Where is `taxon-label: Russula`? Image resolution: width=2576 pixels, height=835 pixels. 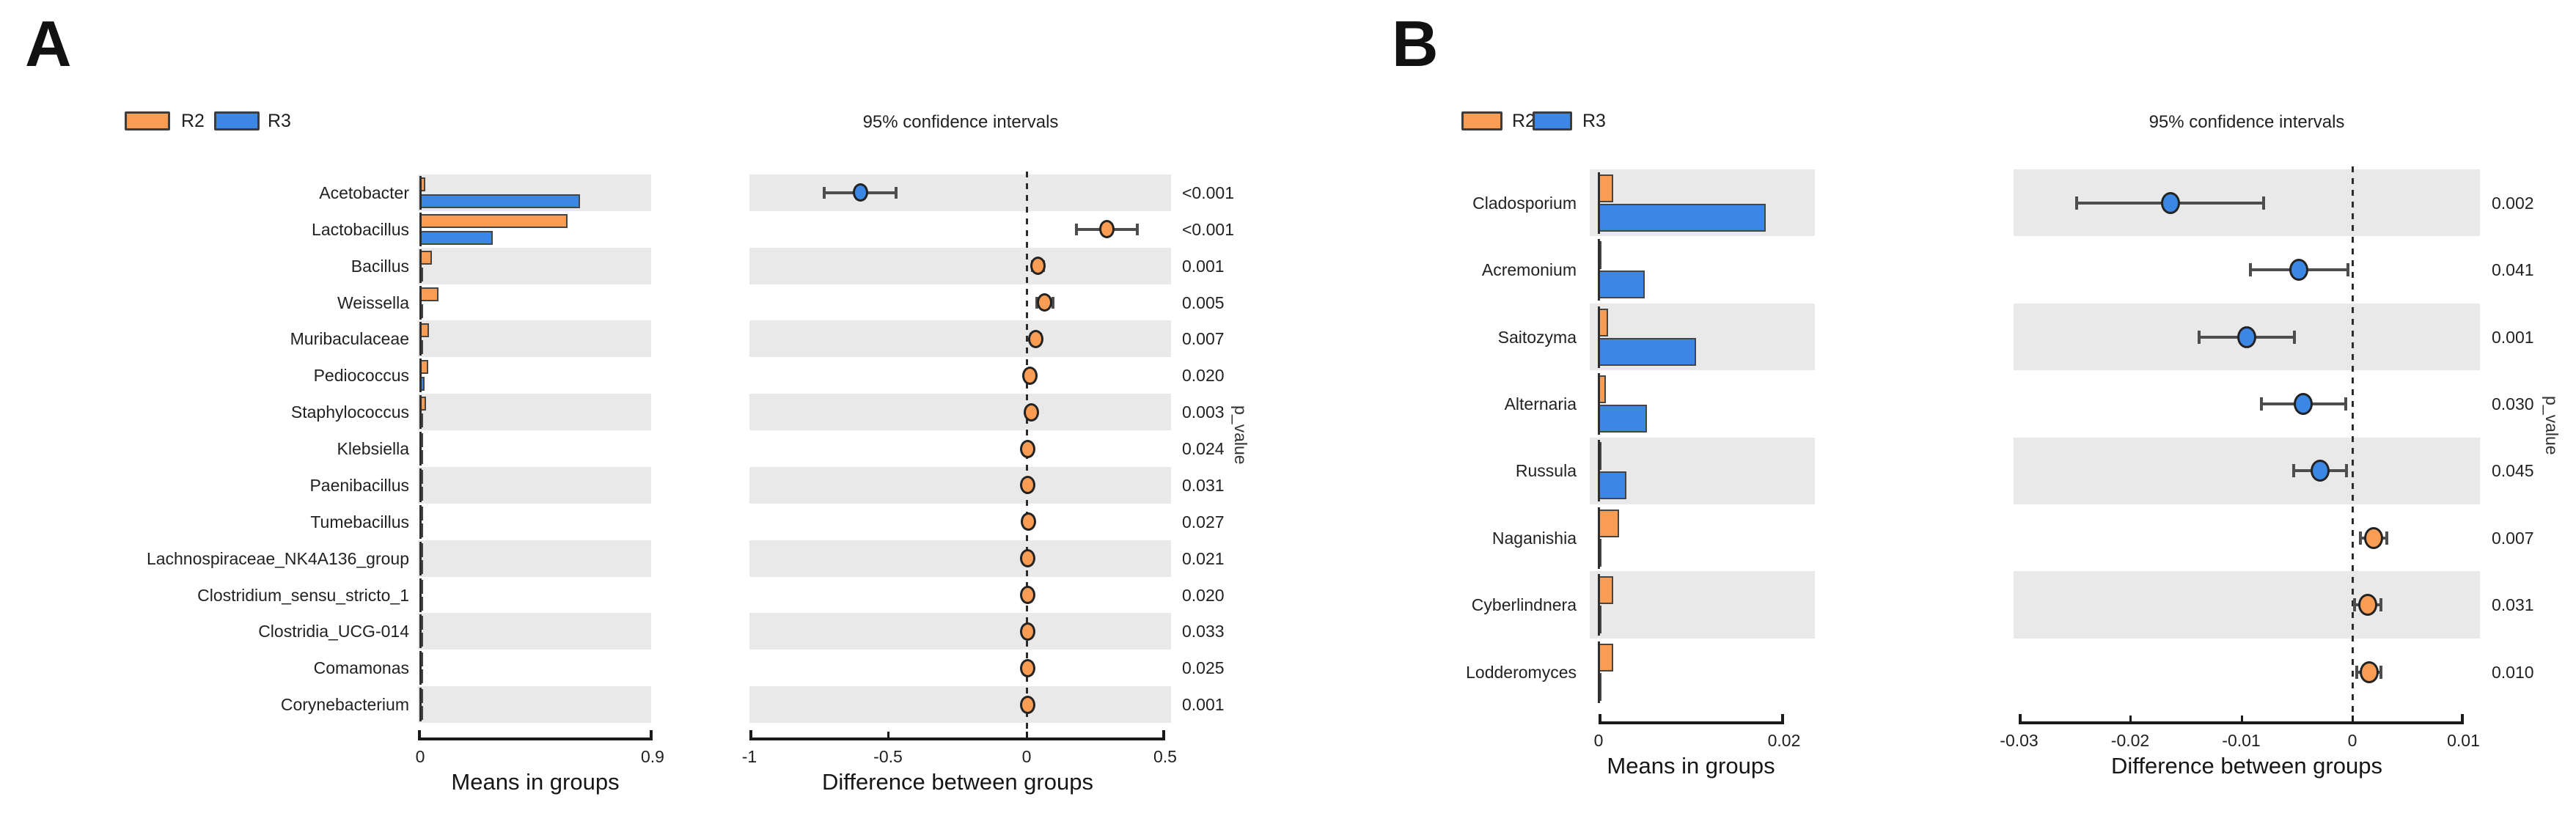 taxon-label: Russula is located at coordinates (1546, 471).